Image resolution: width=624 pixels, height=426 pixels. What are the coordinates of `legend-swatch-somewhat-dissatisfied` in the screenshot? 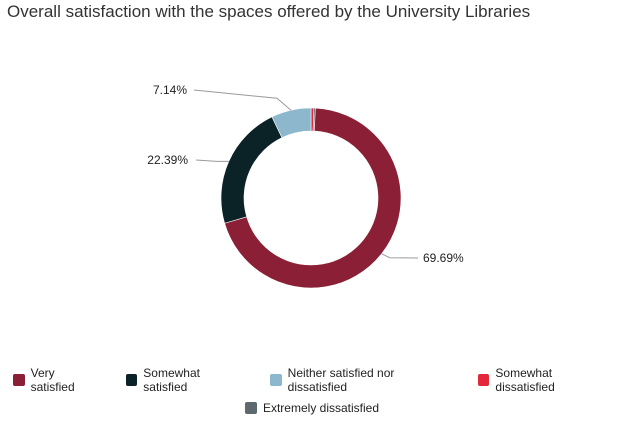 It's located at (483, 380).